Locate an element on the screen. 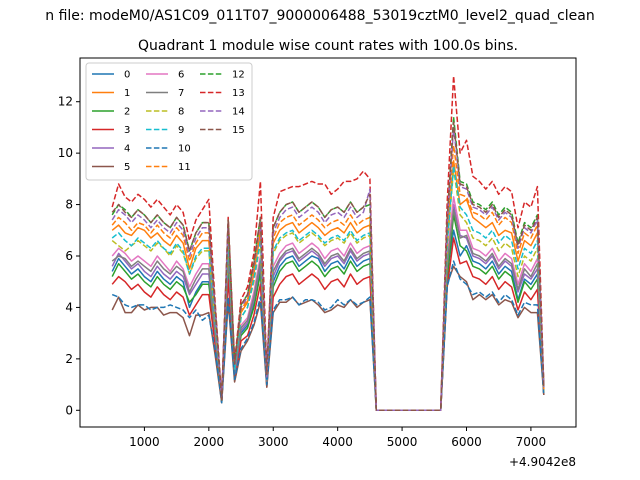  x-axis: 1000 2000 3000 4000 5000 6000 7000 is located at coordinates (337, 438).